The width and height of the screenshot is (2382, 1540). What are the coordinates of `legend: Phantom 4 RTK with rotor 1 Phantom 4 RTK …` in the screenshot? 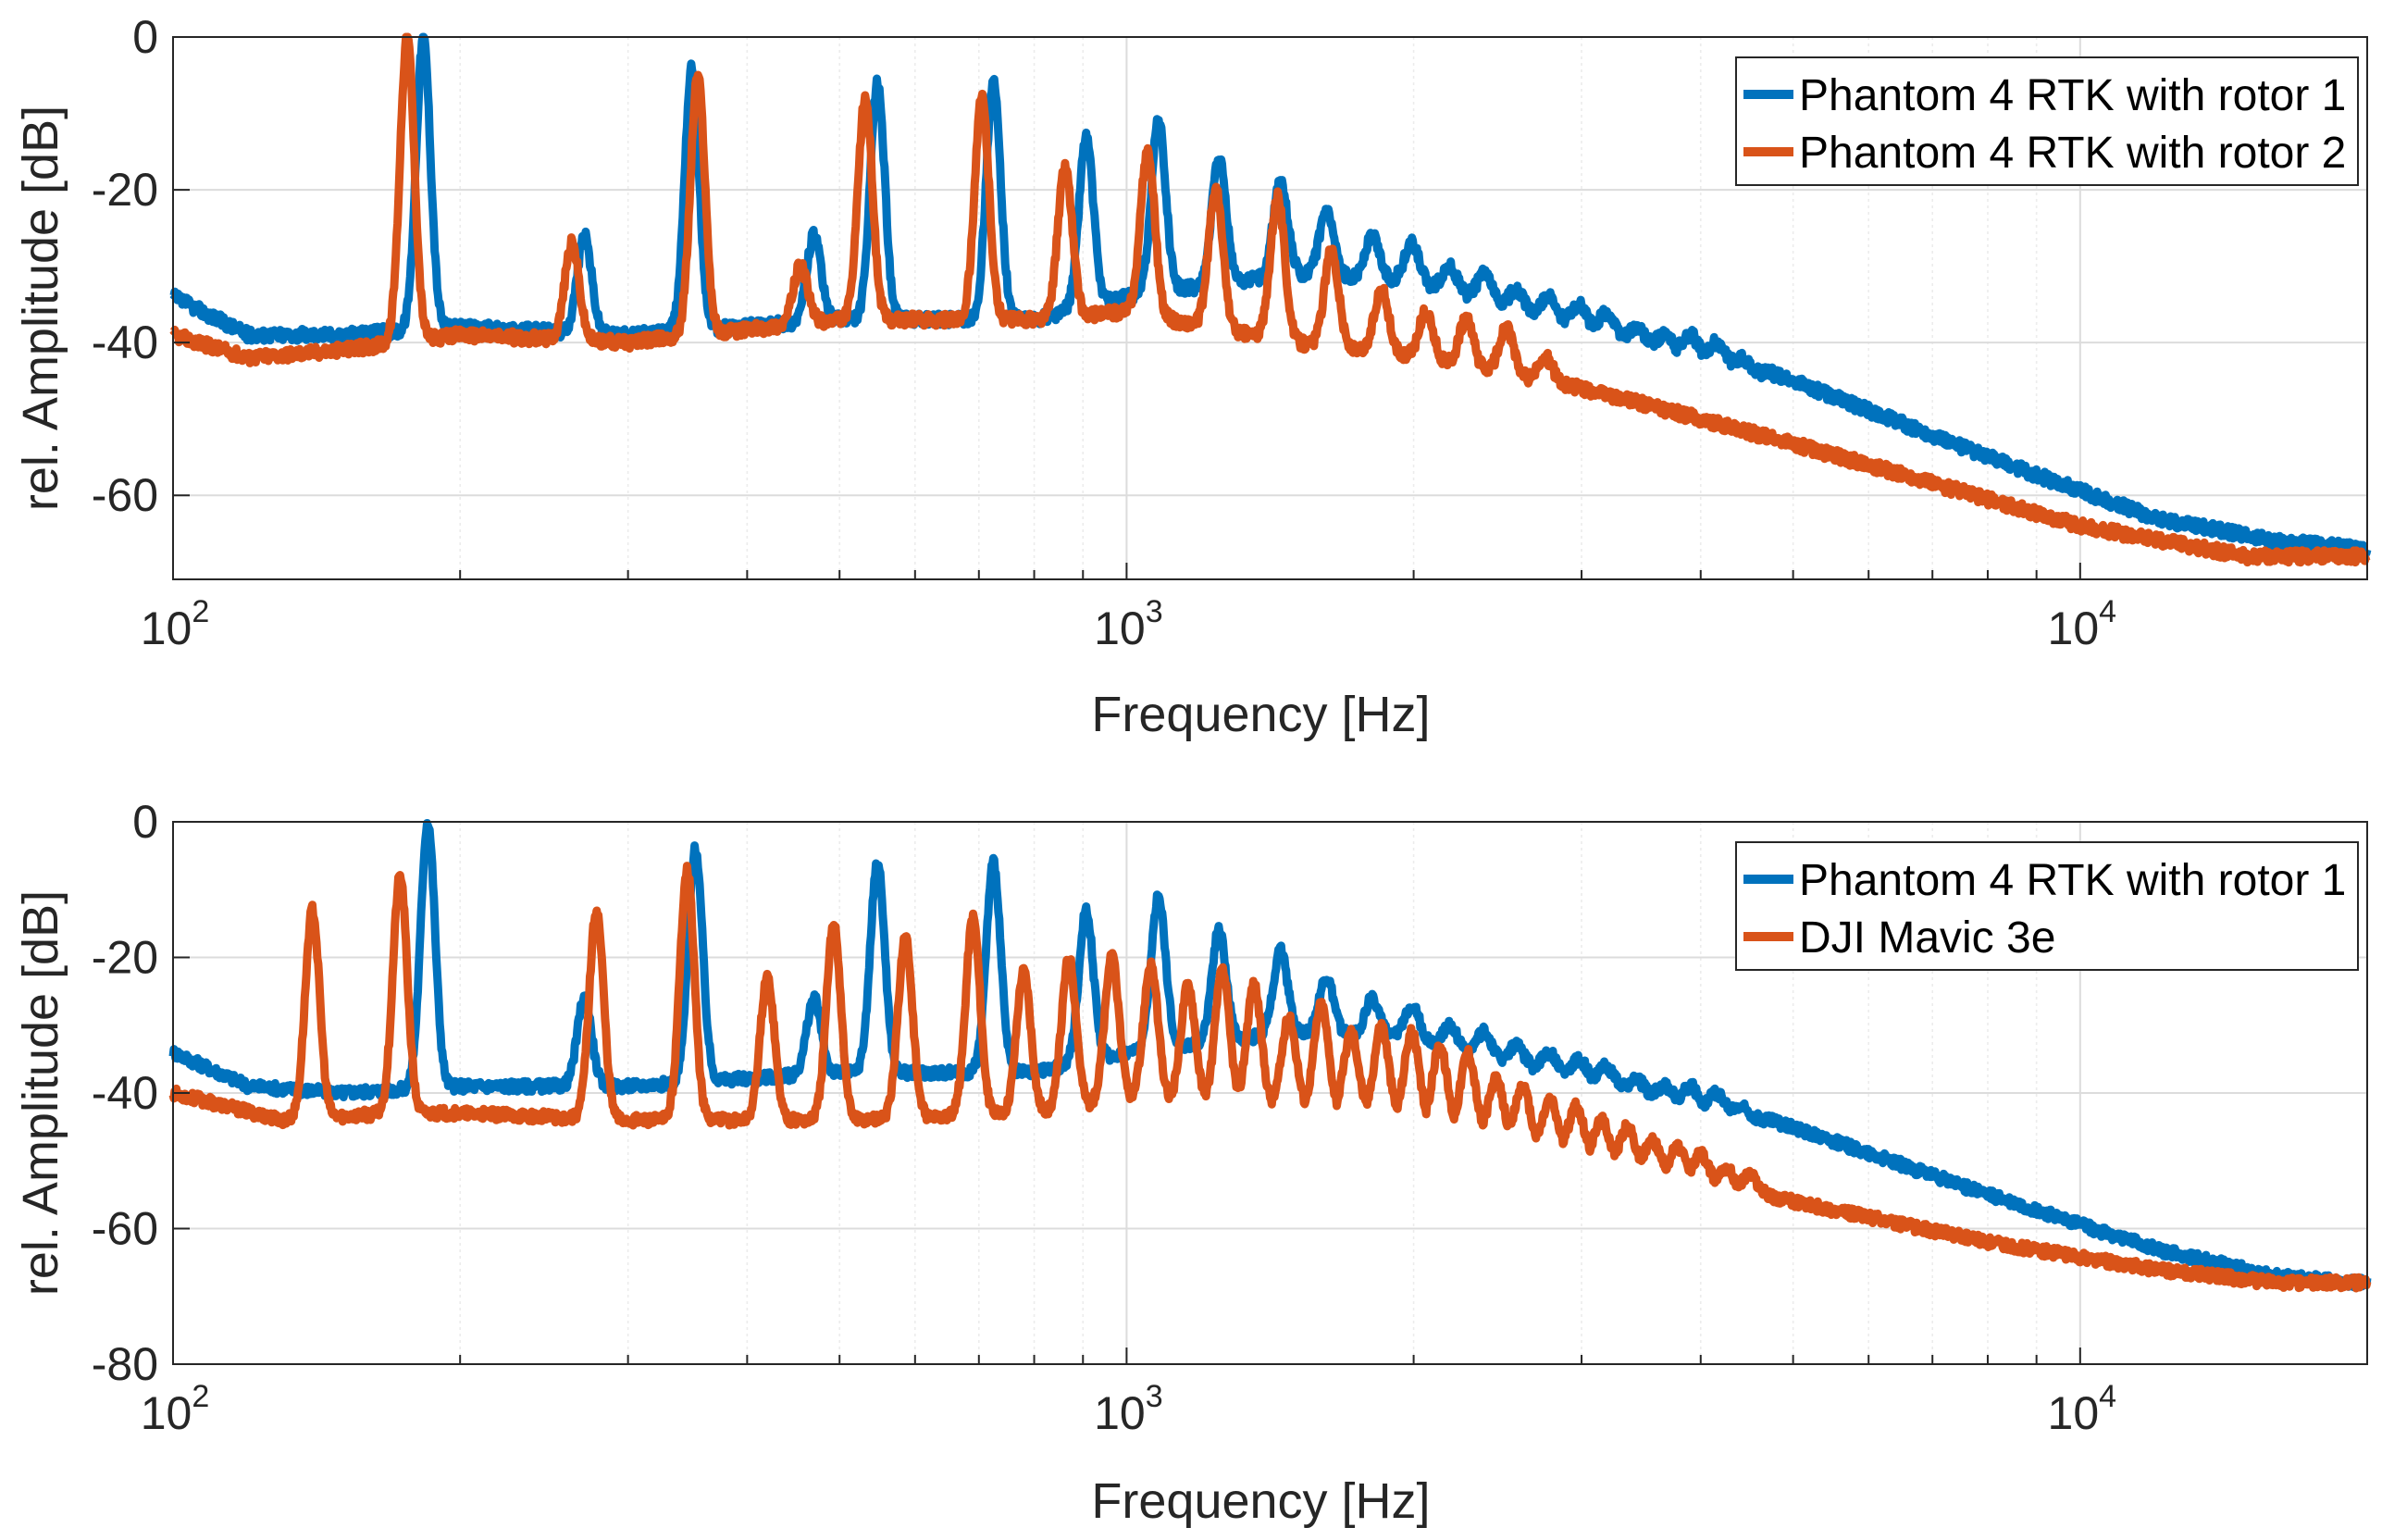 It's located at (2047, 121).